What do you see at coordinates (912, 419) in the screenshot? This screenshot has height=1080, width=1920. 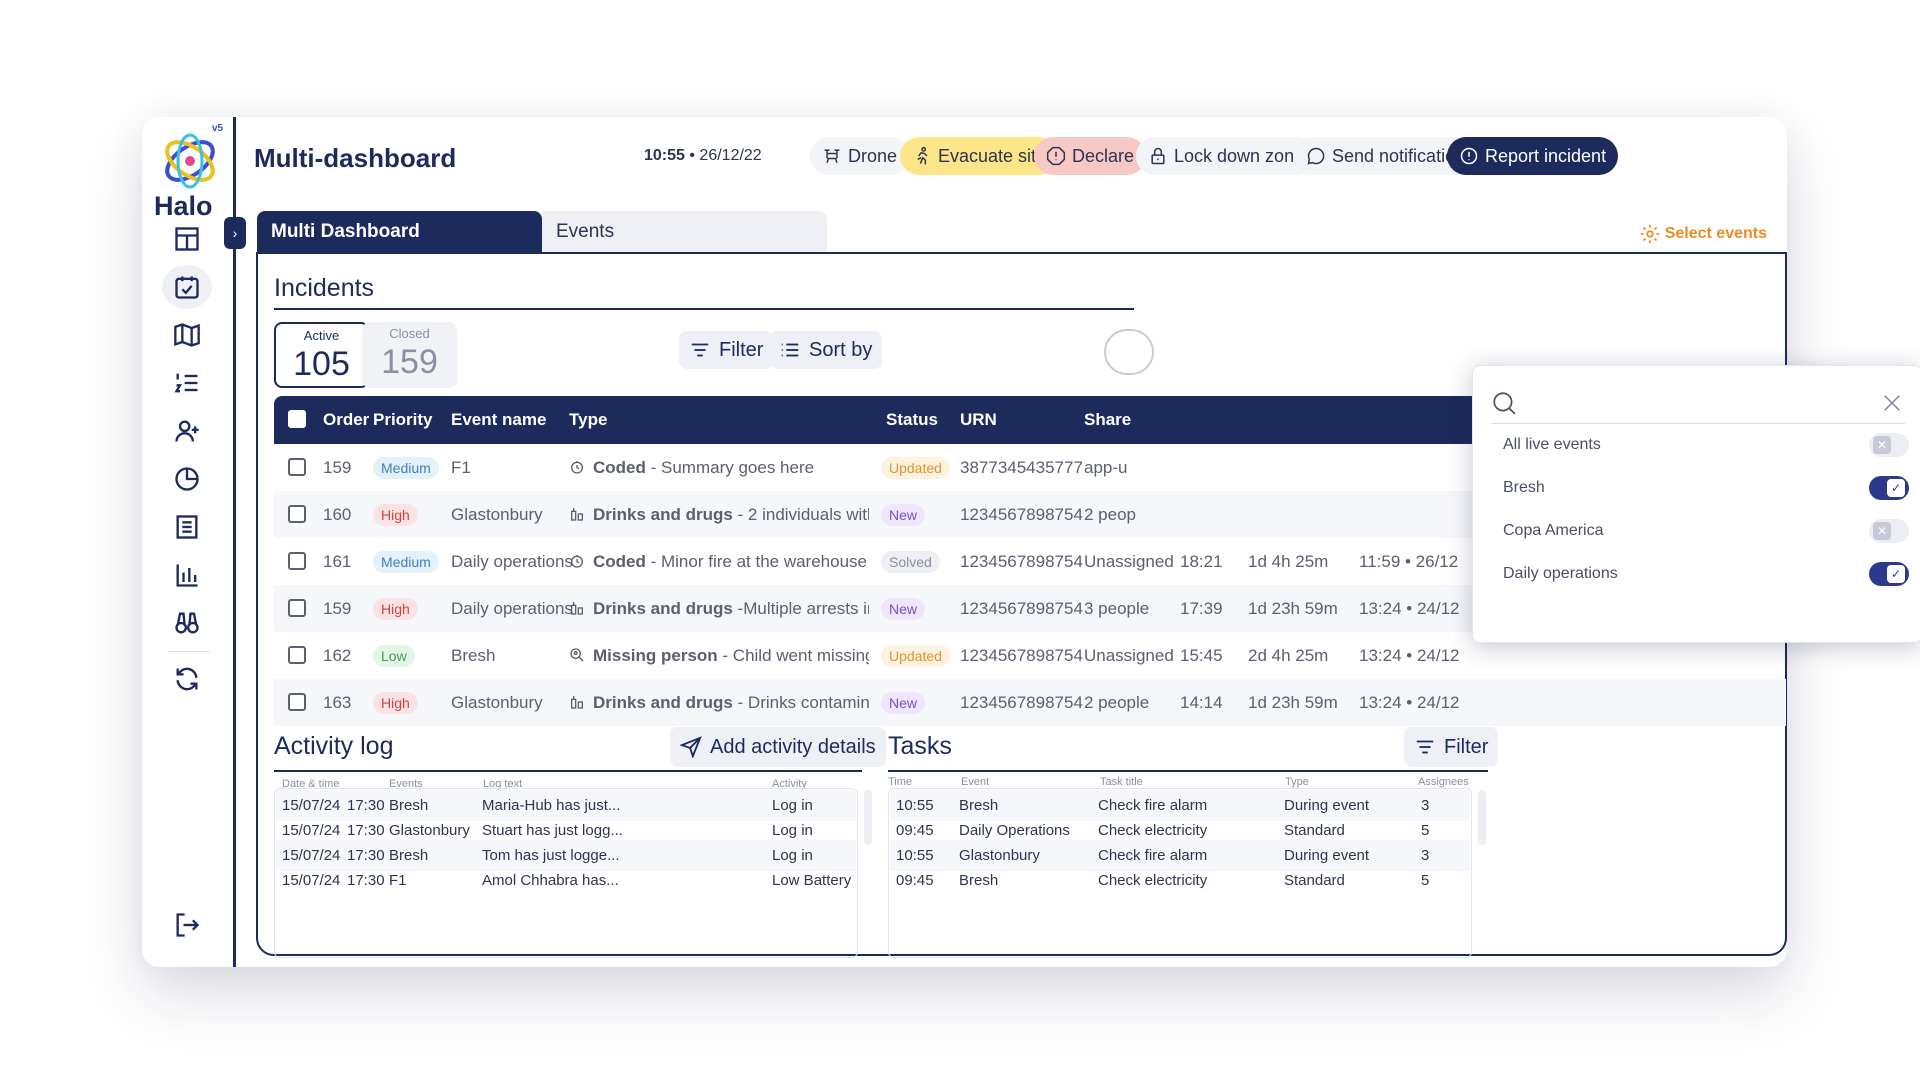 I see `col-status: Status` at bounding box center [912, 419].